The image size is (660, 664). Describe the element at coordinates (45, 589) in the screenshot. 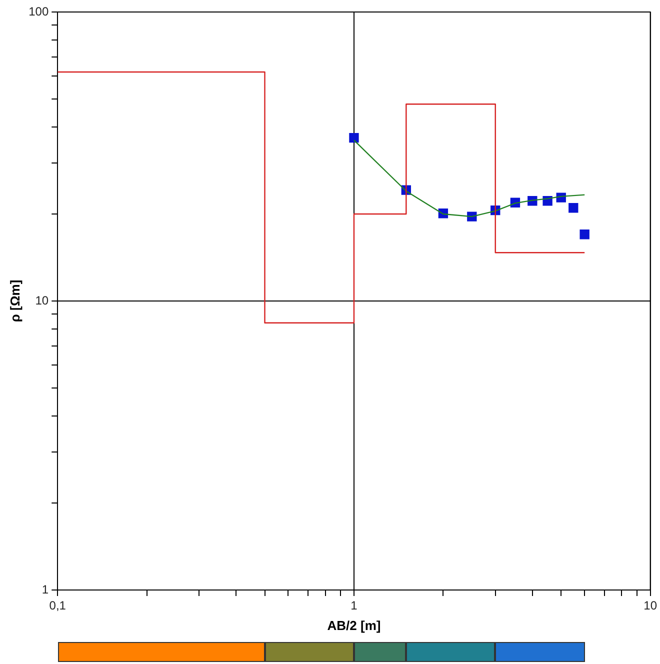

I see `y-tick-label: 1` at that location.